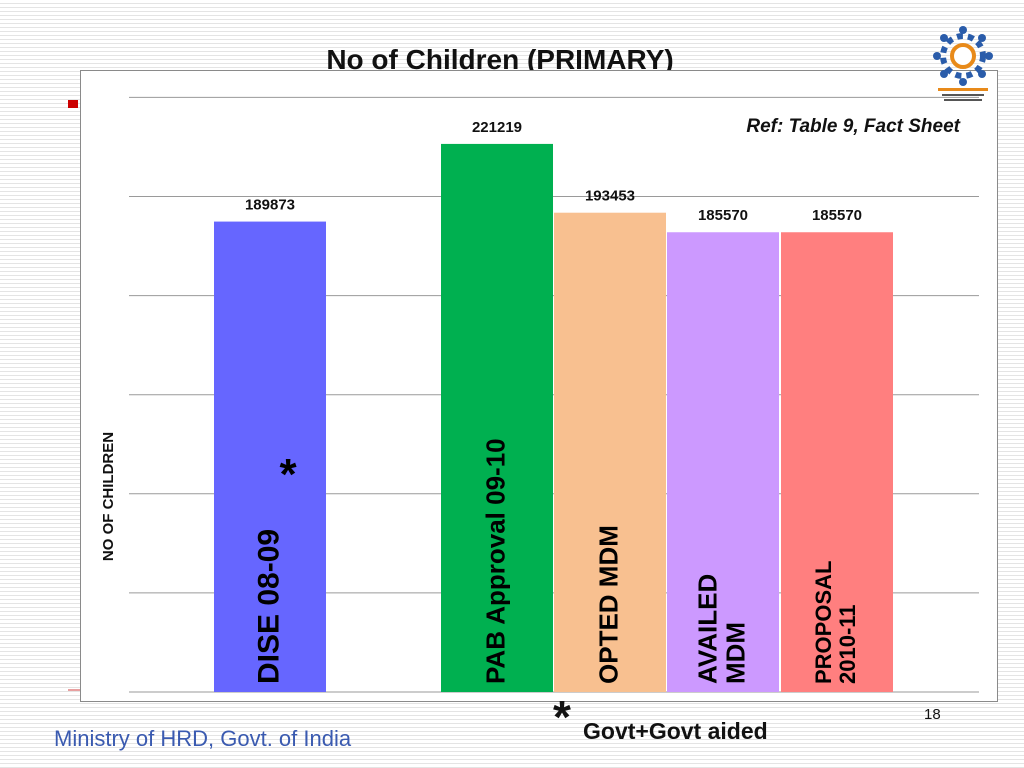 The height and width of the screenshot is (768, 1024). Describe the element at coordinates (269, 606) in the screenshot. I see `category-label: DISE 08-09` at that location.